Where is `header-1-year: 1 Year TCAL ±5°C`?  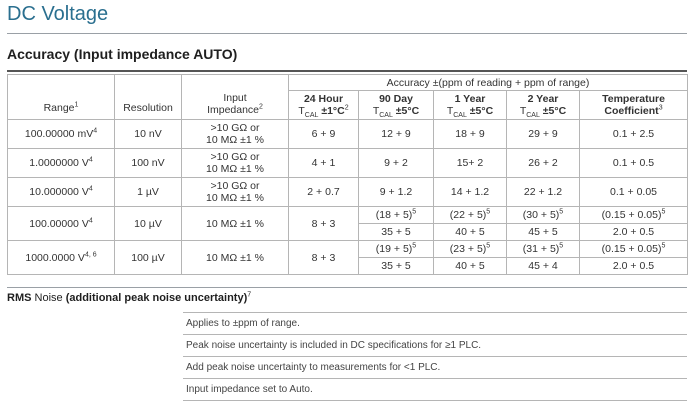
header-1-year: 1 Year TCAL ±5°C is located at coordinates (470, 105).